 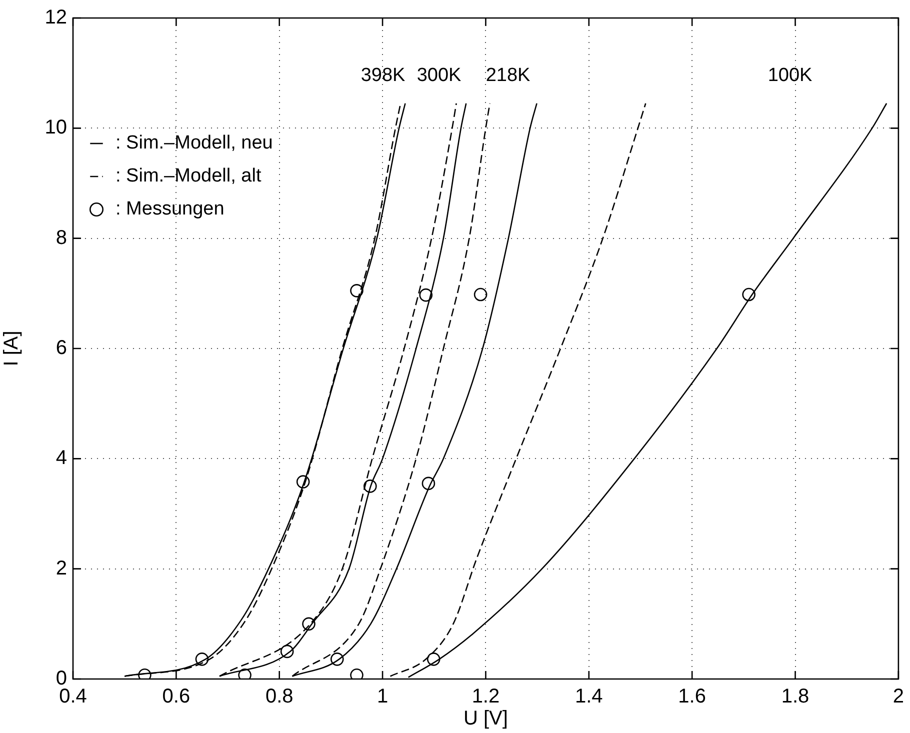 I want to click on x-tick-label: 1.4, so click(x=588, y=697).